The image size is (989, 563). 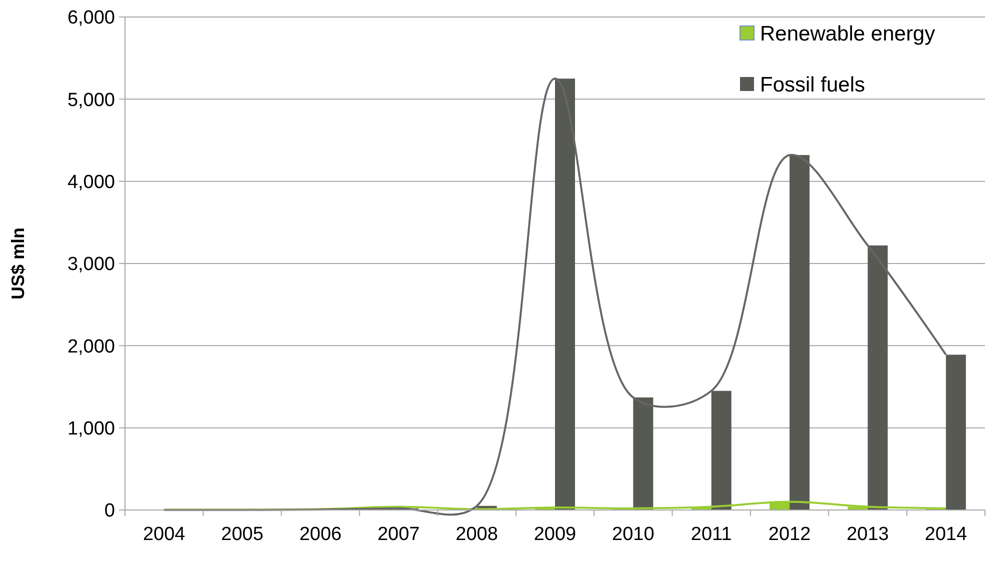 What do you see at coordinates (633, 534) in the screenshot?
I see `x-tick-label: 2010` at bounding box center [633, 534].